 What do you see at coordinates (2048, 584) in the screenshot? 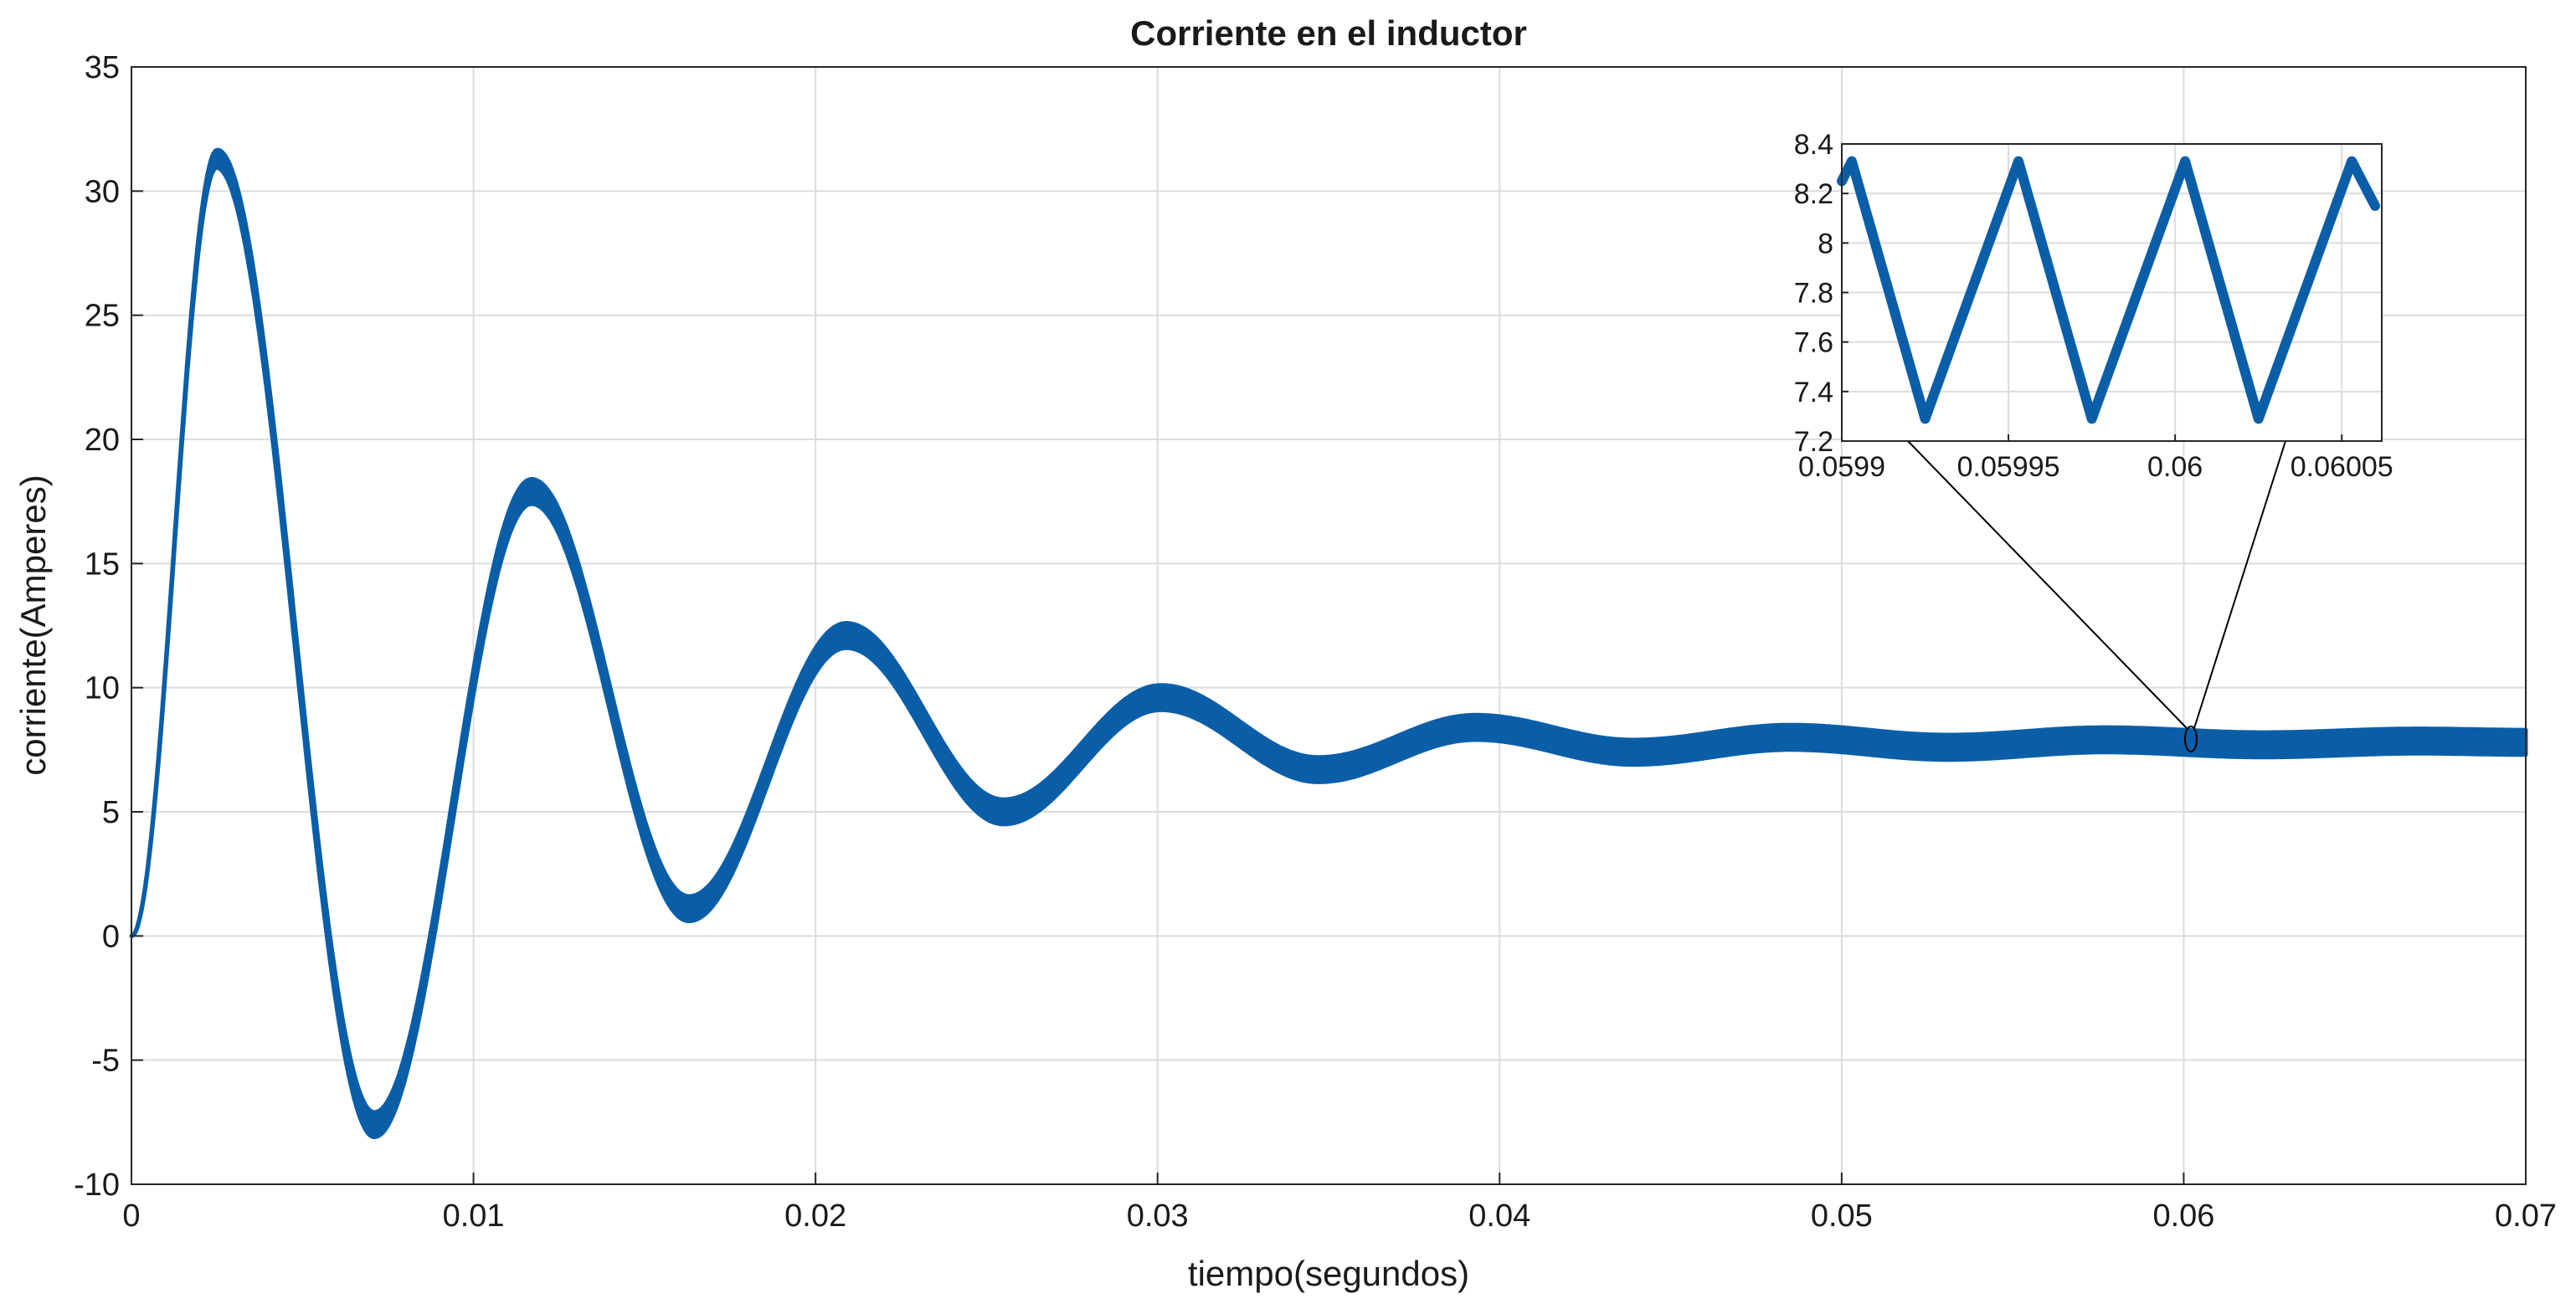
I see `zoom-connector-left` at bounding box center [2048, 584].